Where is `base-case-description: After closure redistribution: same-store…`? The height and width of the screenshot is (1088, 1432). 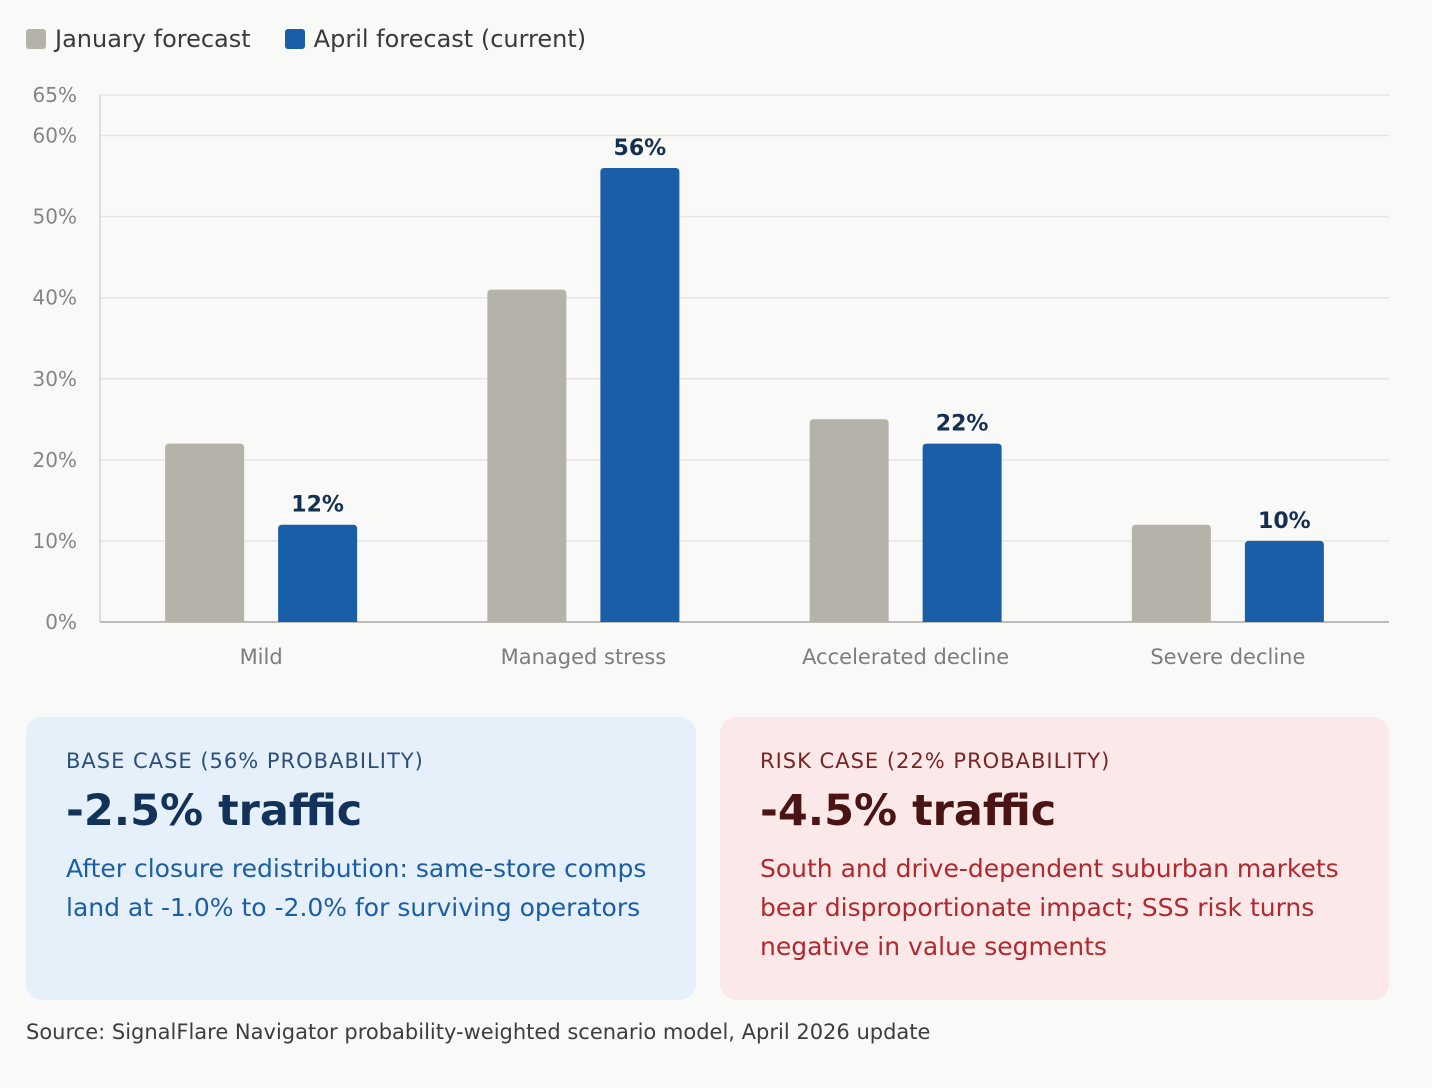
base-case-description: After closure redistribution: same-store… is located at coordinates (356, 888).